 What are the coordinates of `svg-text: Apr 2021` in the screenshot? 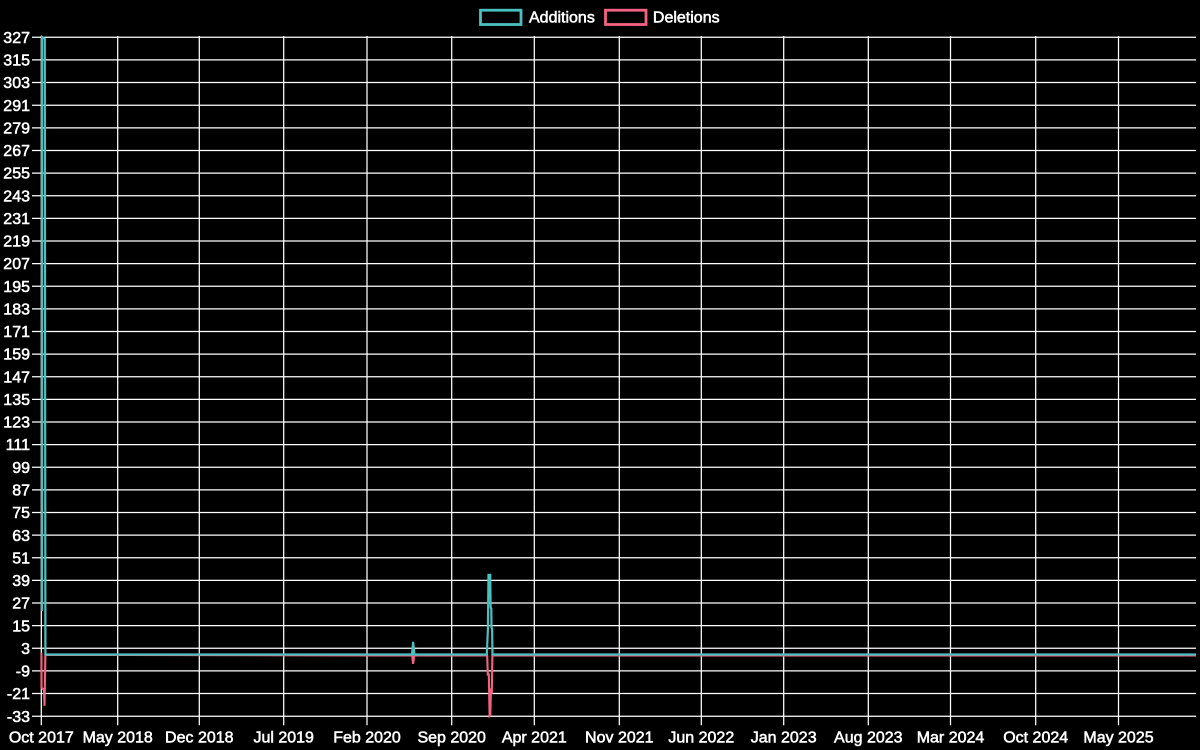 It's located at (534, 738).